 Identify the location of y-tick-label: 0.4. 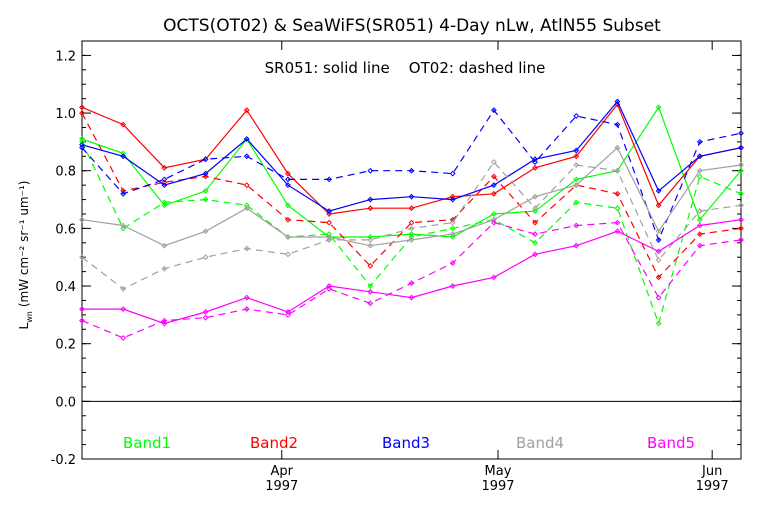
(65, 287).